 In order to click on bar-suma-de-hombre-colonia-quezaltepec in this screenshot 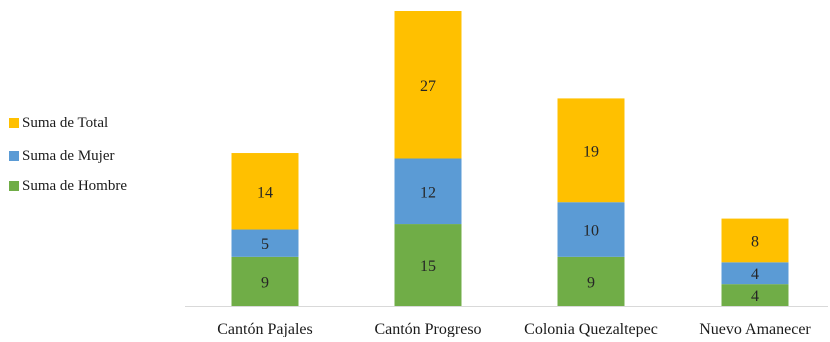, I will do `click(591, 281)`.